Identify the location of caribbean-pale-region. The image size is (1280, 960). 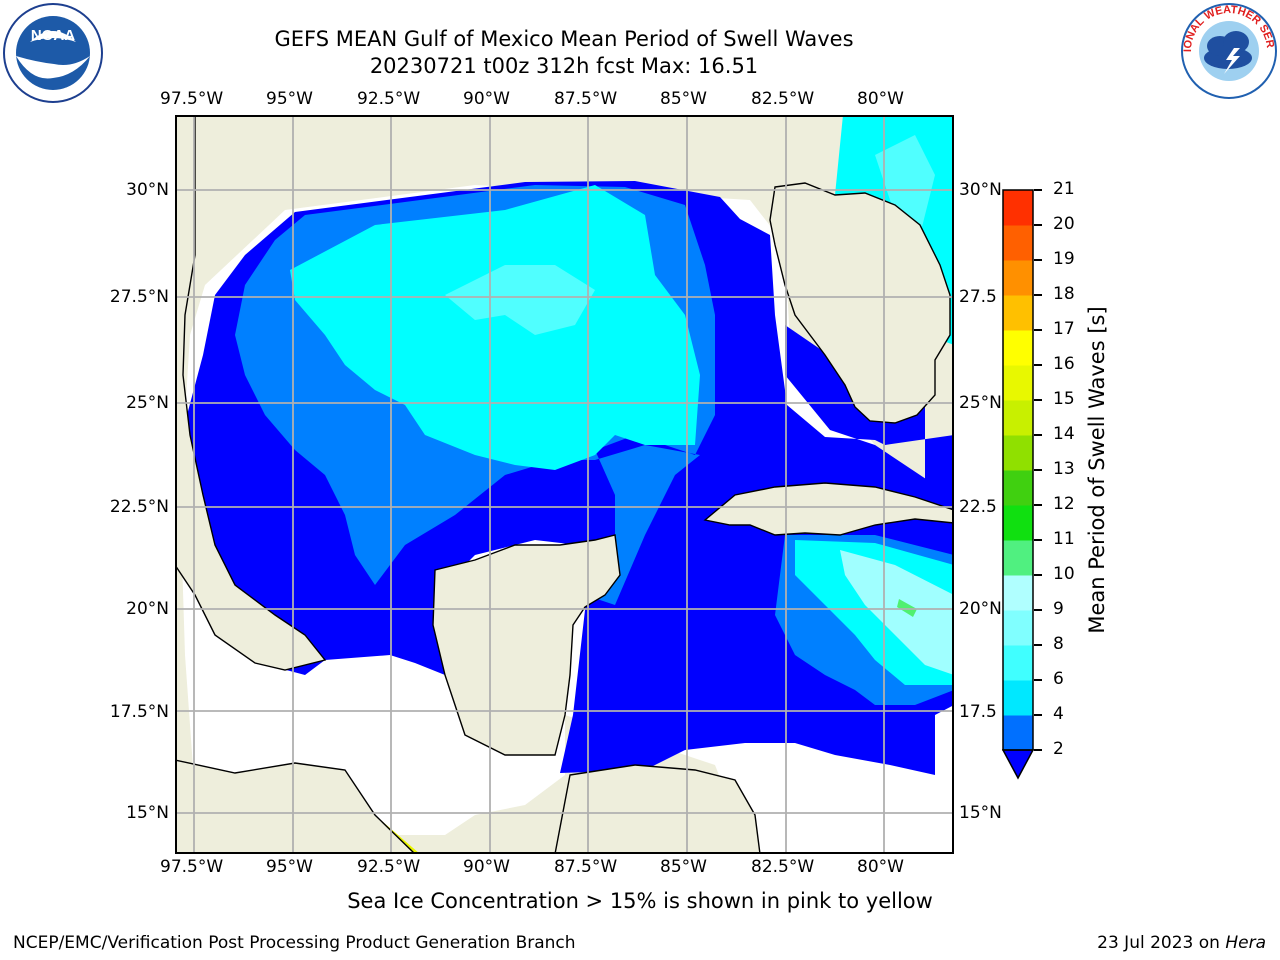
(897, 612).